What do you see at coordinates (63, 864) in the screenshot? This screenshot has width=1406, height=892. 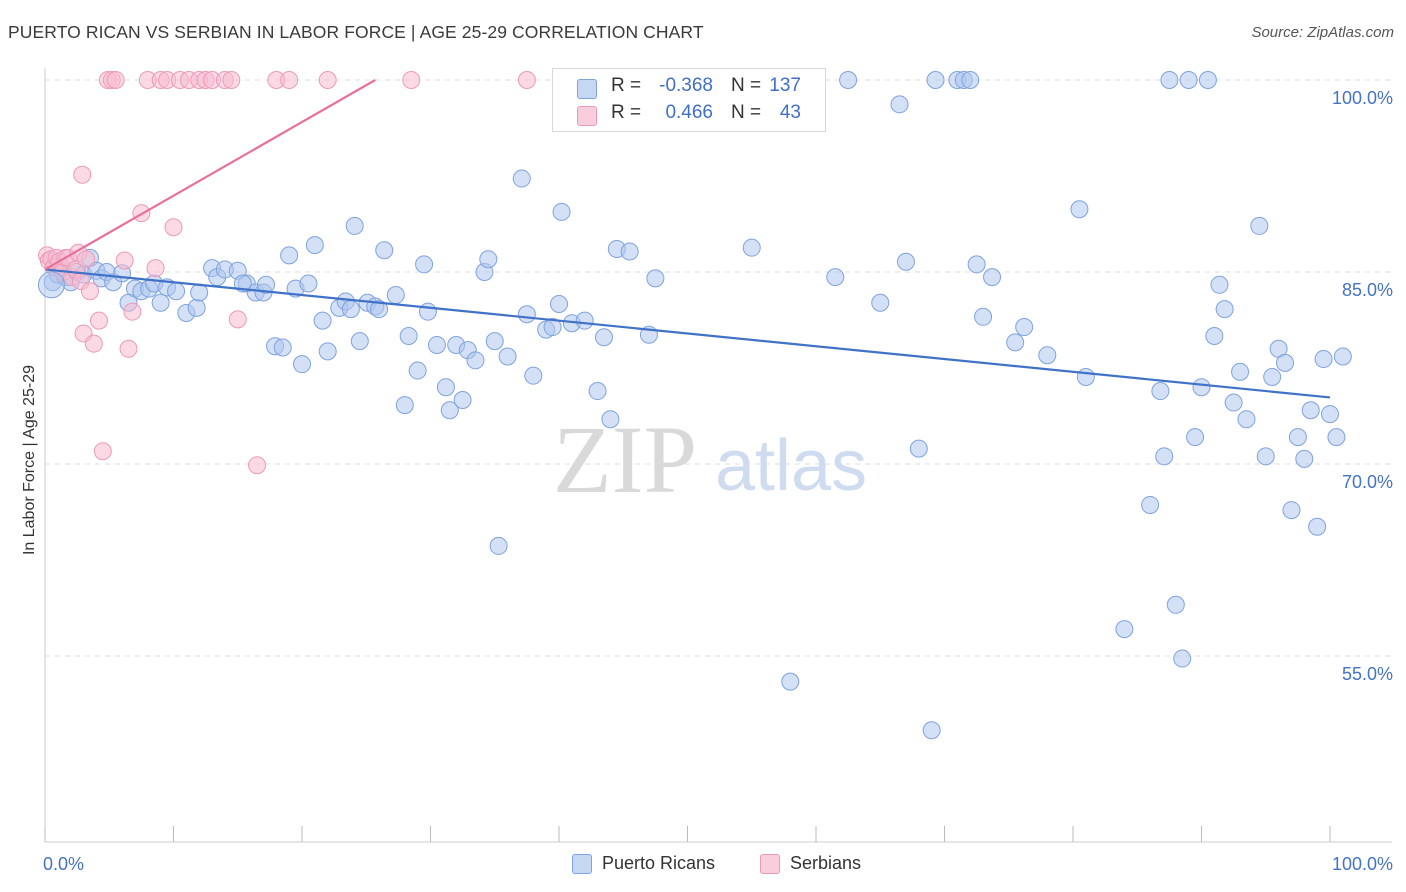 I see `x-tick-label: 0.0%` at bounding box center [63, 864].